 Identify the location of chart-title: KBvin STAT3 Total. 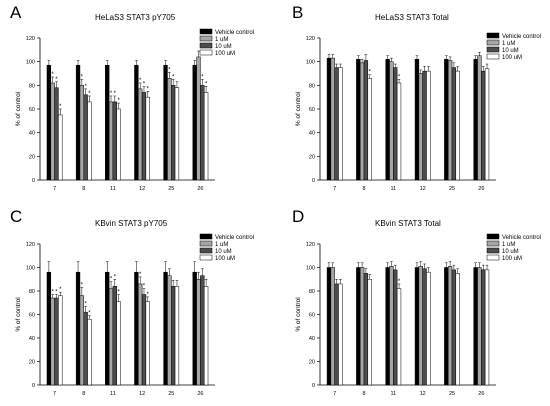
(408, 223).